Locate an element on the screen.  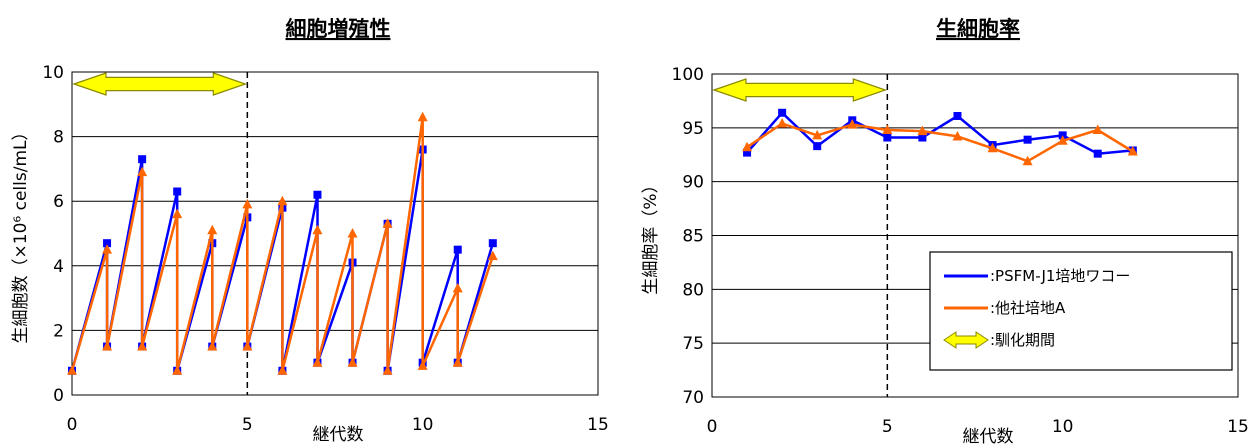
y-tick-label: 0 is located at coordinates (58, 396).